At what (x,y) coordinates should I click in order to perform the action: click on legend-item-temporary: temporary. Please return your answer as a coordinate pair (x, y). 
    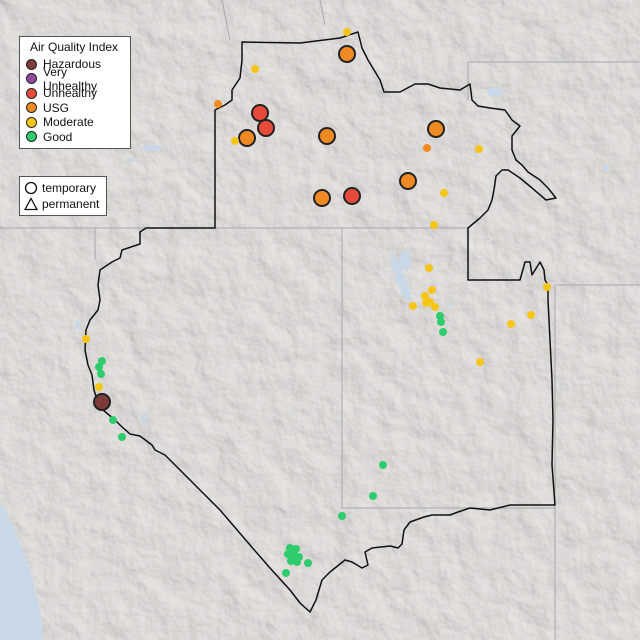
    Looking at the image, I should click on (63, 188).